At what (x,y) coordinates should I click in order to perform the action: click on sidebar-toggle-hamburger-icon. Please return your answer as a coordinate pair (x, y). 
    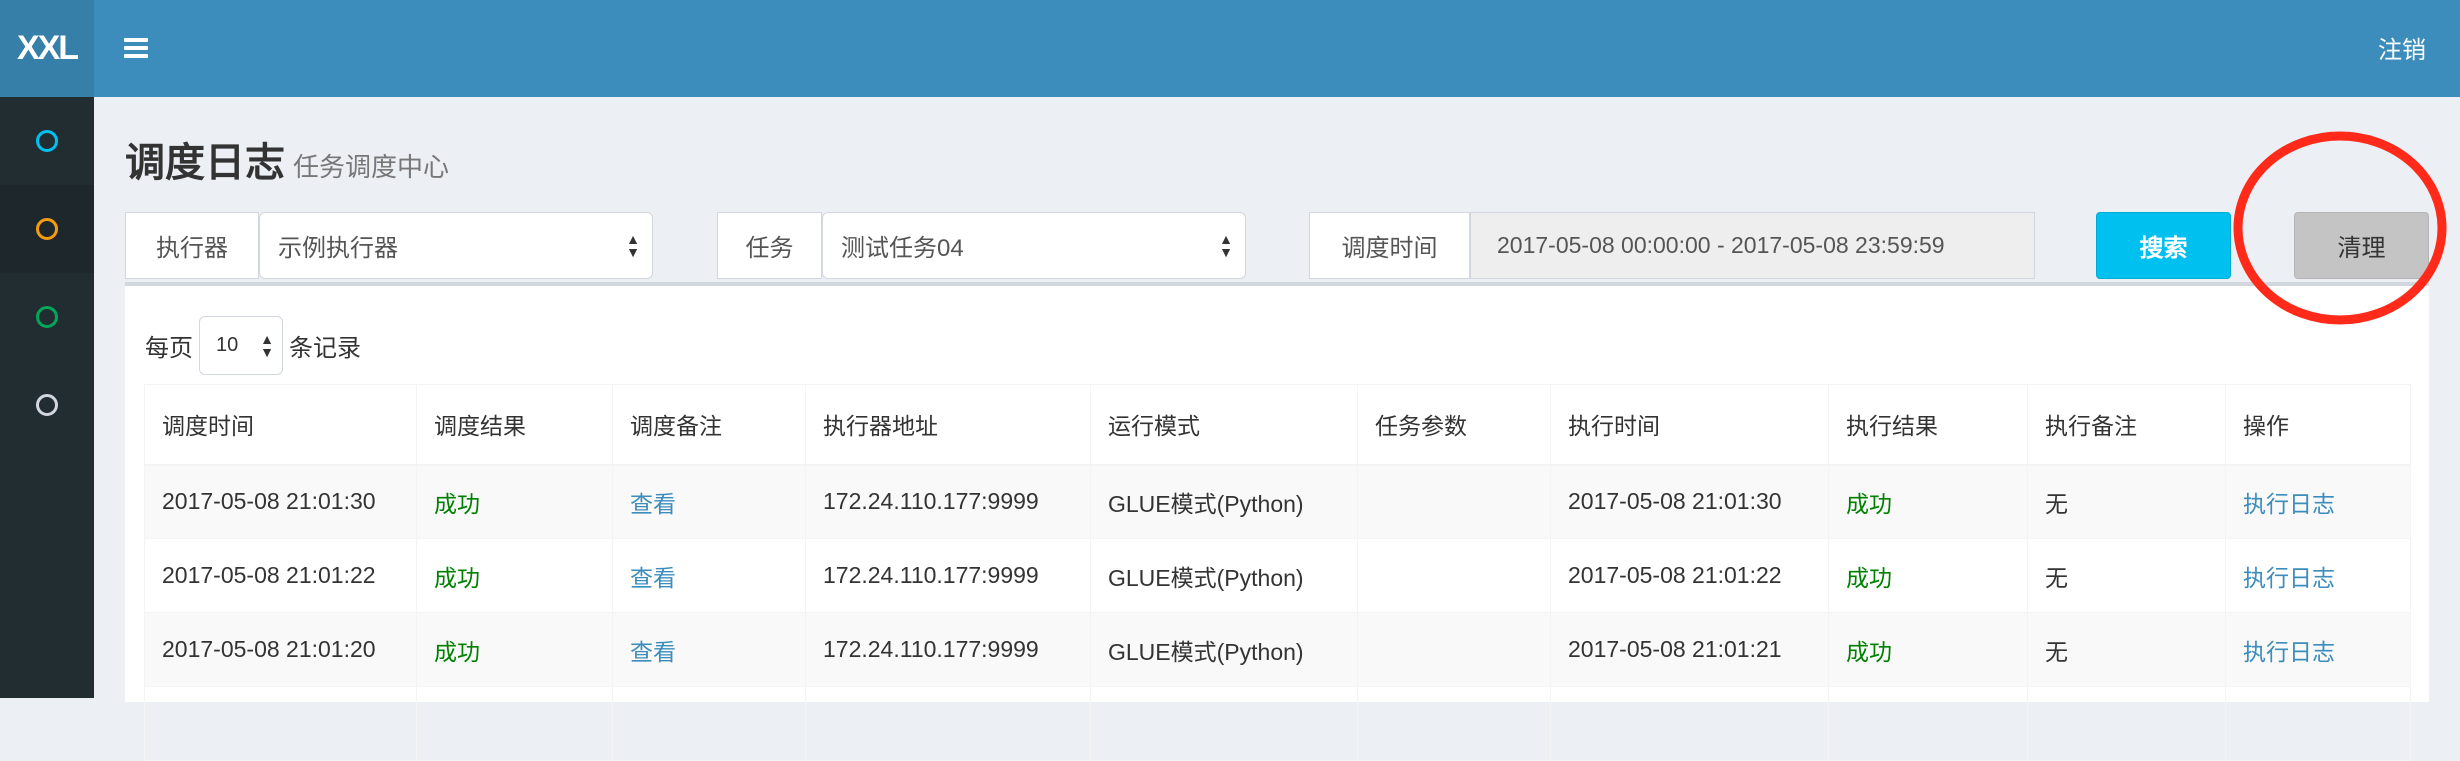
    Looking at the image, I should click on (136, 48).